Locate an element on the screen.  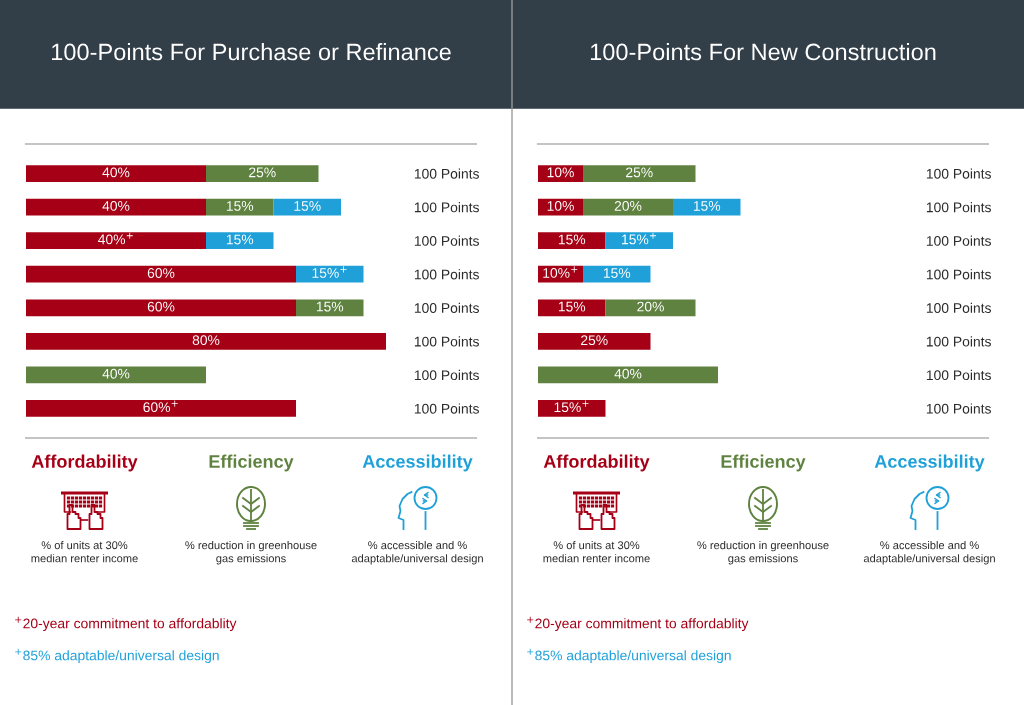
chart-title: 100-Points For New Construction is located at coordinates (763, 52).